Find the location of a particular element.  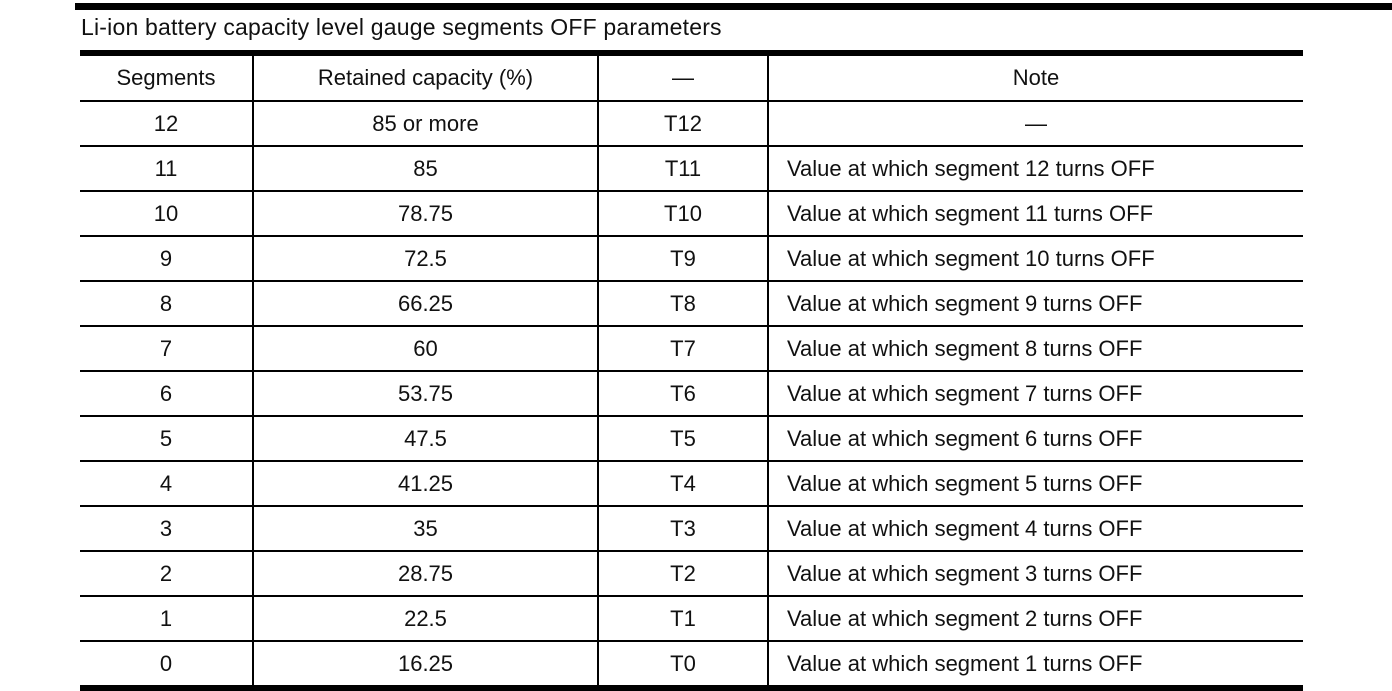

cell-retained_capacity: 66.25 is located at coordinates (425, 303).